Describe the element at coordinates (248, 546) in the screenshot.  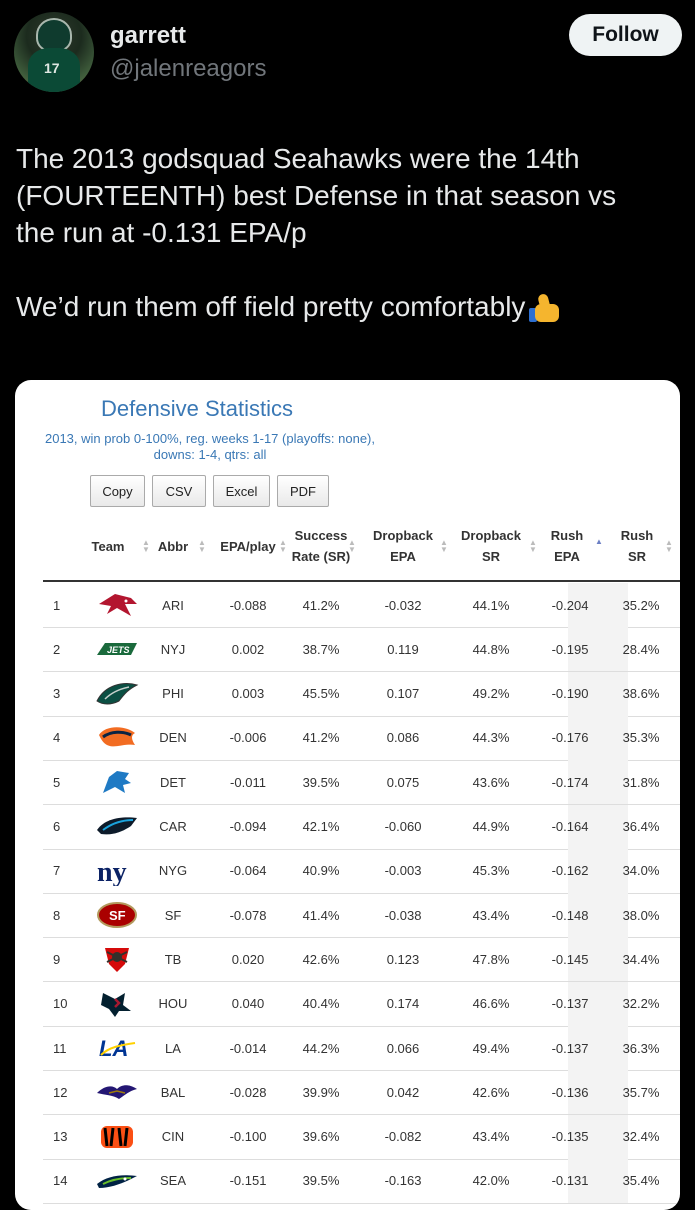
I see `column-header-epa-play: EPA/play` at that location.